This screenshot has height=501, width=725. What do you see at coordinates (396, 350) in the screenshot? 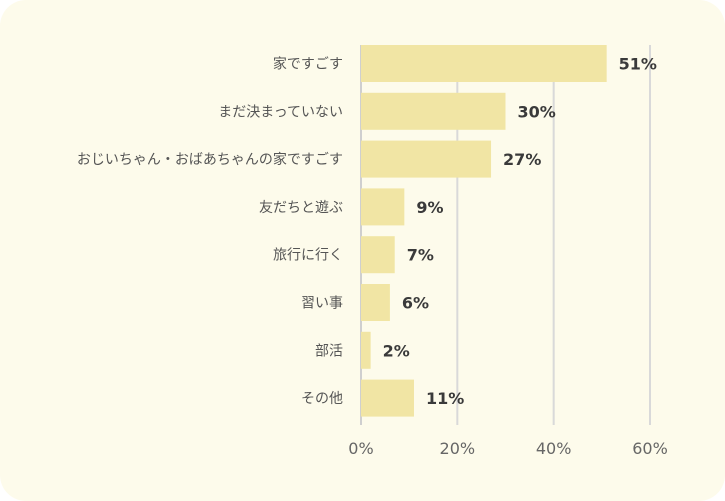
I see `value-label: 2%` at bounding box center [396, 350].